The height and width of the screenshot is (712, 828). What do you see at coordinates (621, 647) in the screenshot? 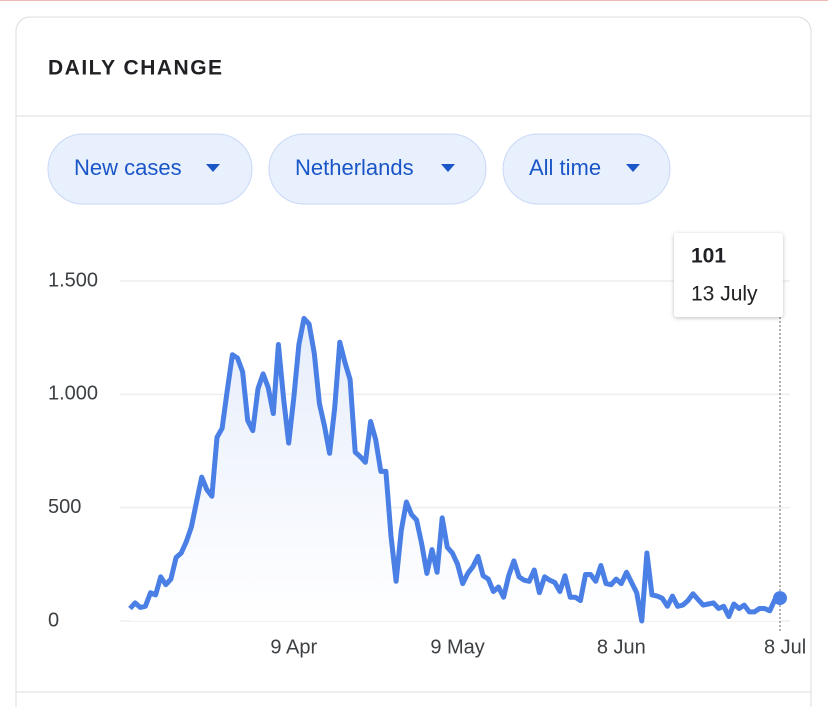
I see `x-tick-label: 8 Jun` at bounding box center [621, 647].